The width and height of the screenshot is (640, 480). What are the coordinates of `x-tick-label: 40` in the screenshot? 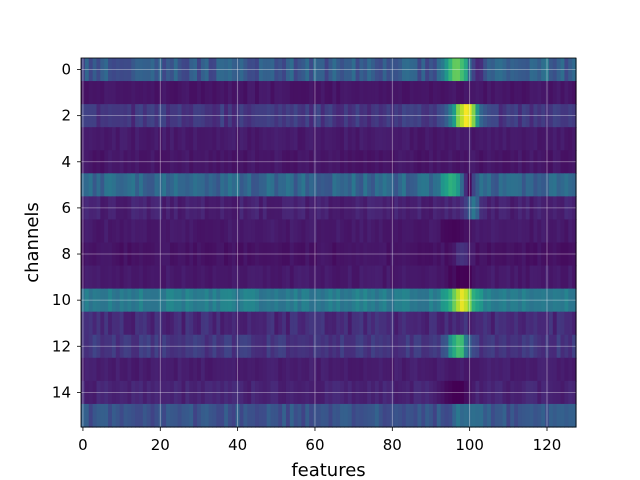 It's located at (237, 445).